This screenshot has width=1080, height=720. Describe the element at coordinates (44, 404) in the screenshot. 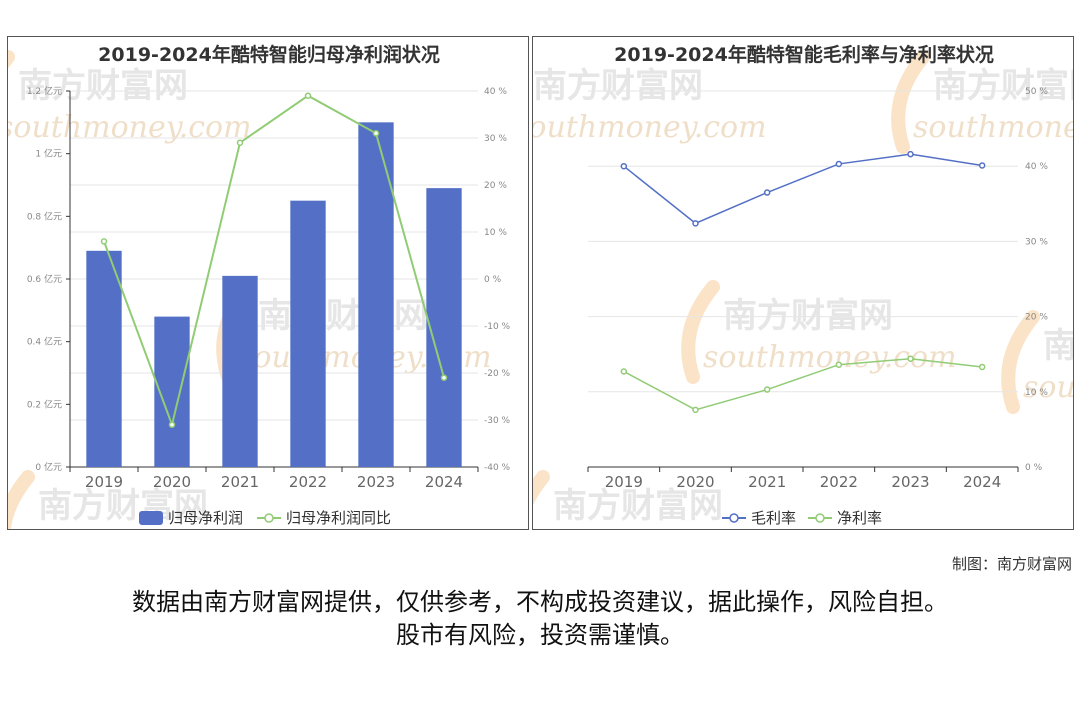

I see `y-left-tick-label: 0.2 亿元` at that location.